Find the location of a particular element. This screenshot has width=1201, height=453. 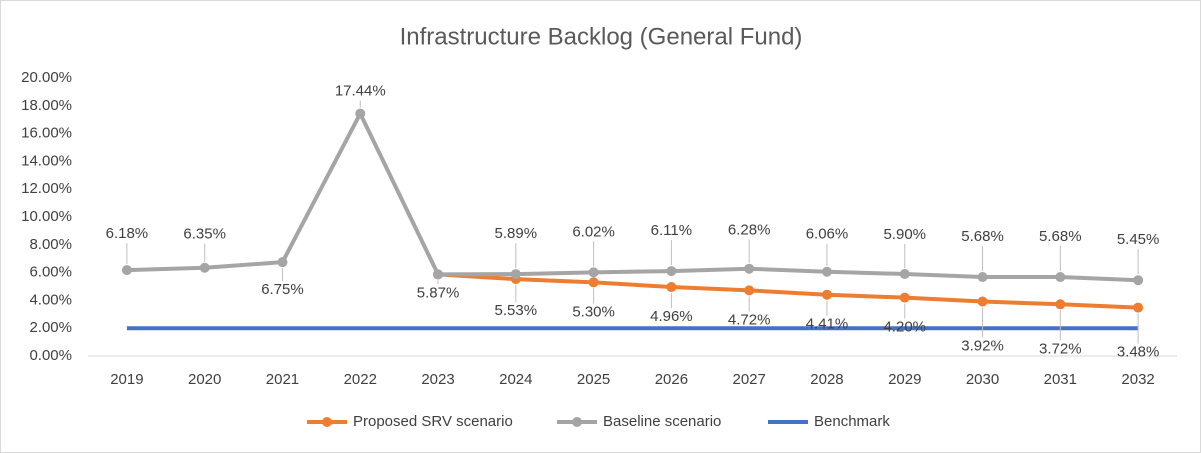

chart-title: Infrastructure Backlog (General Fund) is located at coordinates (601, 36).